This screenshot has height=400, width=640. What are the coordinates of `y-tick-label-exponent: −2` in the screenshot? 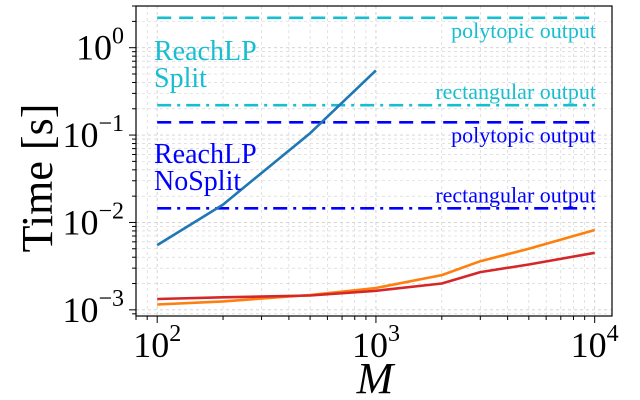 It's located at (111, 211).